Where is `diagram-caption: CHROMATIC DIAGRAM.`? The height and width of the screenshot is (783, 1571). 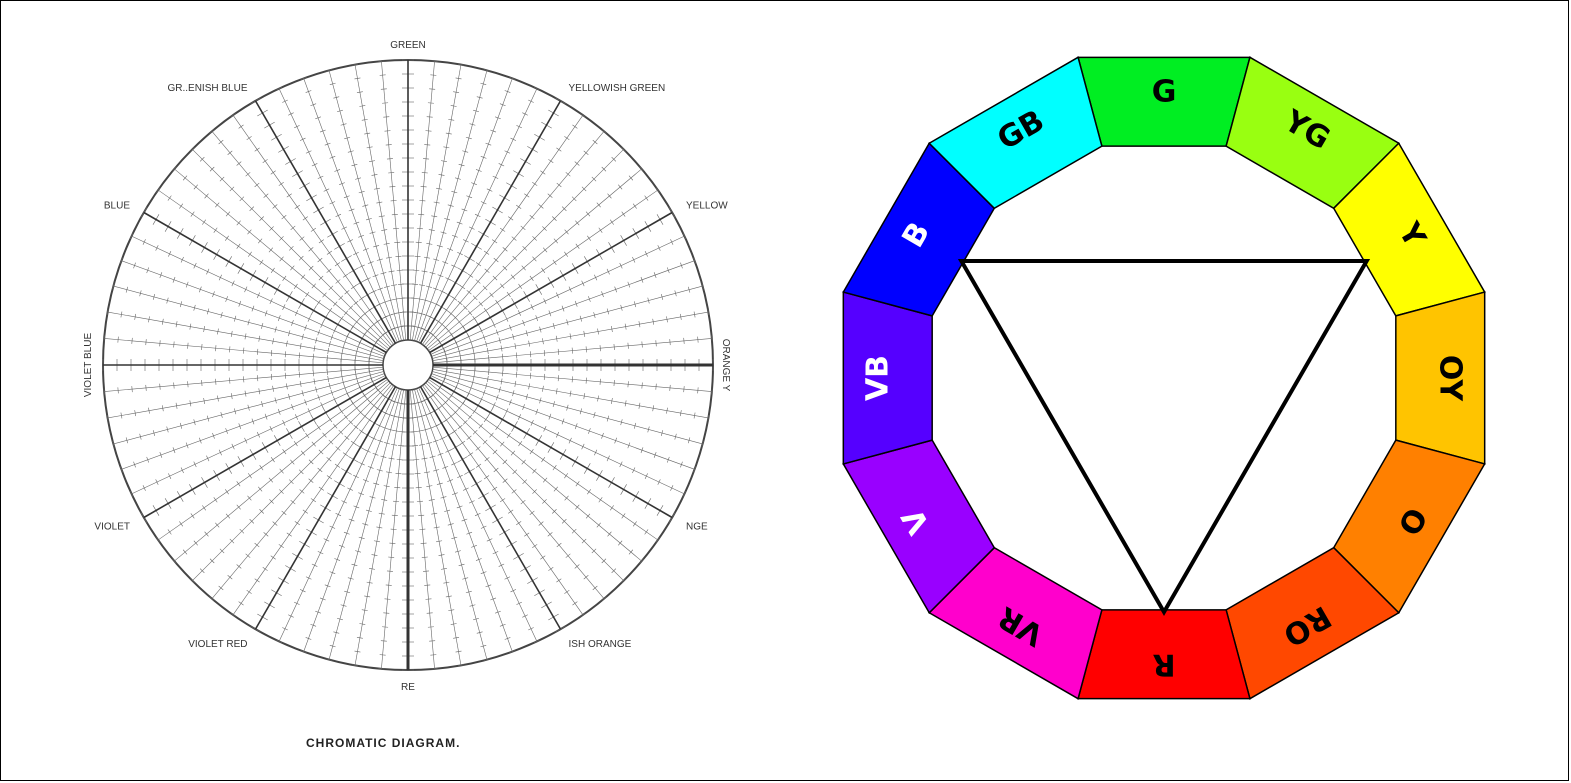
diagram-caption: CHROMATIC DIAGRAM. is located at coordinates (383, 743).